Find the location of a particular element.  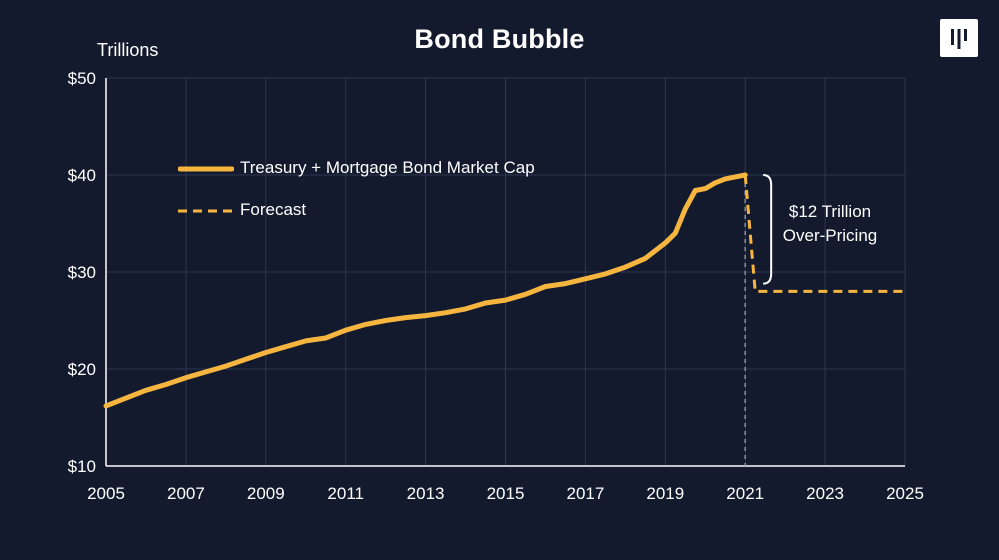

y-tick-label: $50 is located at coordinates (82, 78).